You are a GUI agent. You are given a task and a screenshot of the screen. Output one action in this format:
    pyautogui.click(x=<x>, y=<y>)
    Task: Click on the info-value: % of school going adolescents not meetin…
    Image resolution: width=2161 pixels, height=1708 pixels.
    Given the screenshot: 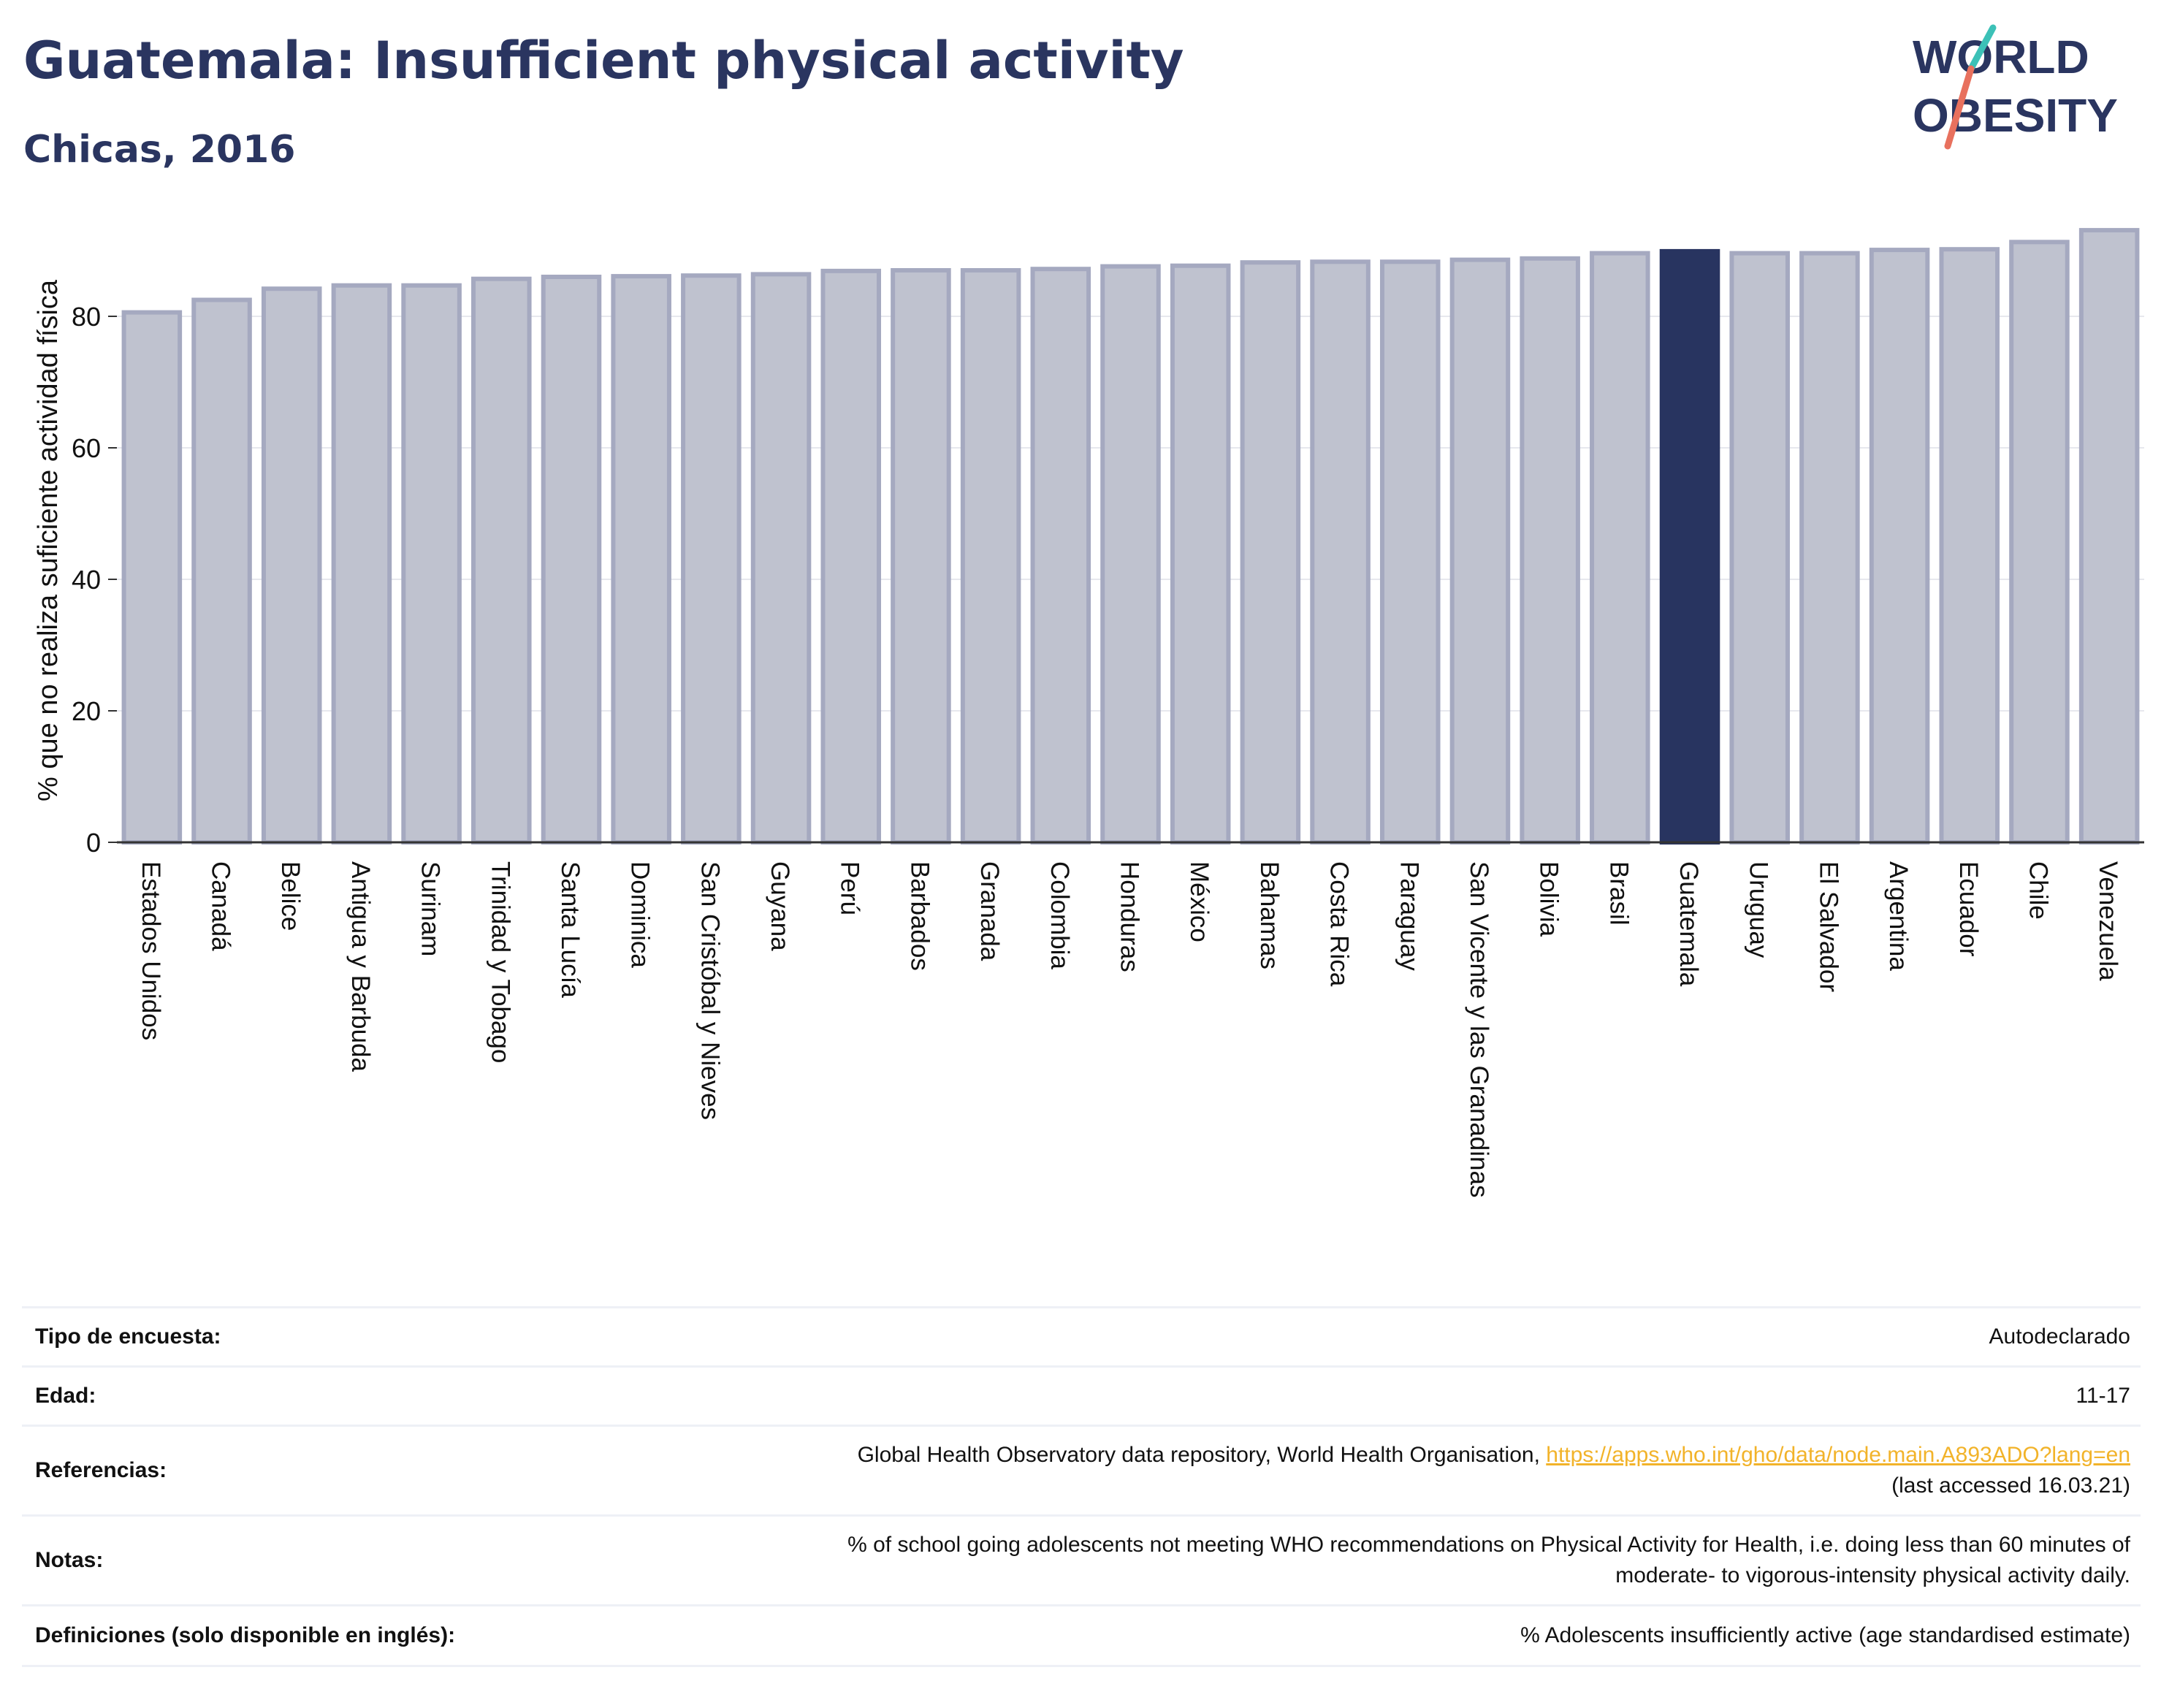 What is the action you would take?
    pyautogui.click(x=1366, y=1560)
    